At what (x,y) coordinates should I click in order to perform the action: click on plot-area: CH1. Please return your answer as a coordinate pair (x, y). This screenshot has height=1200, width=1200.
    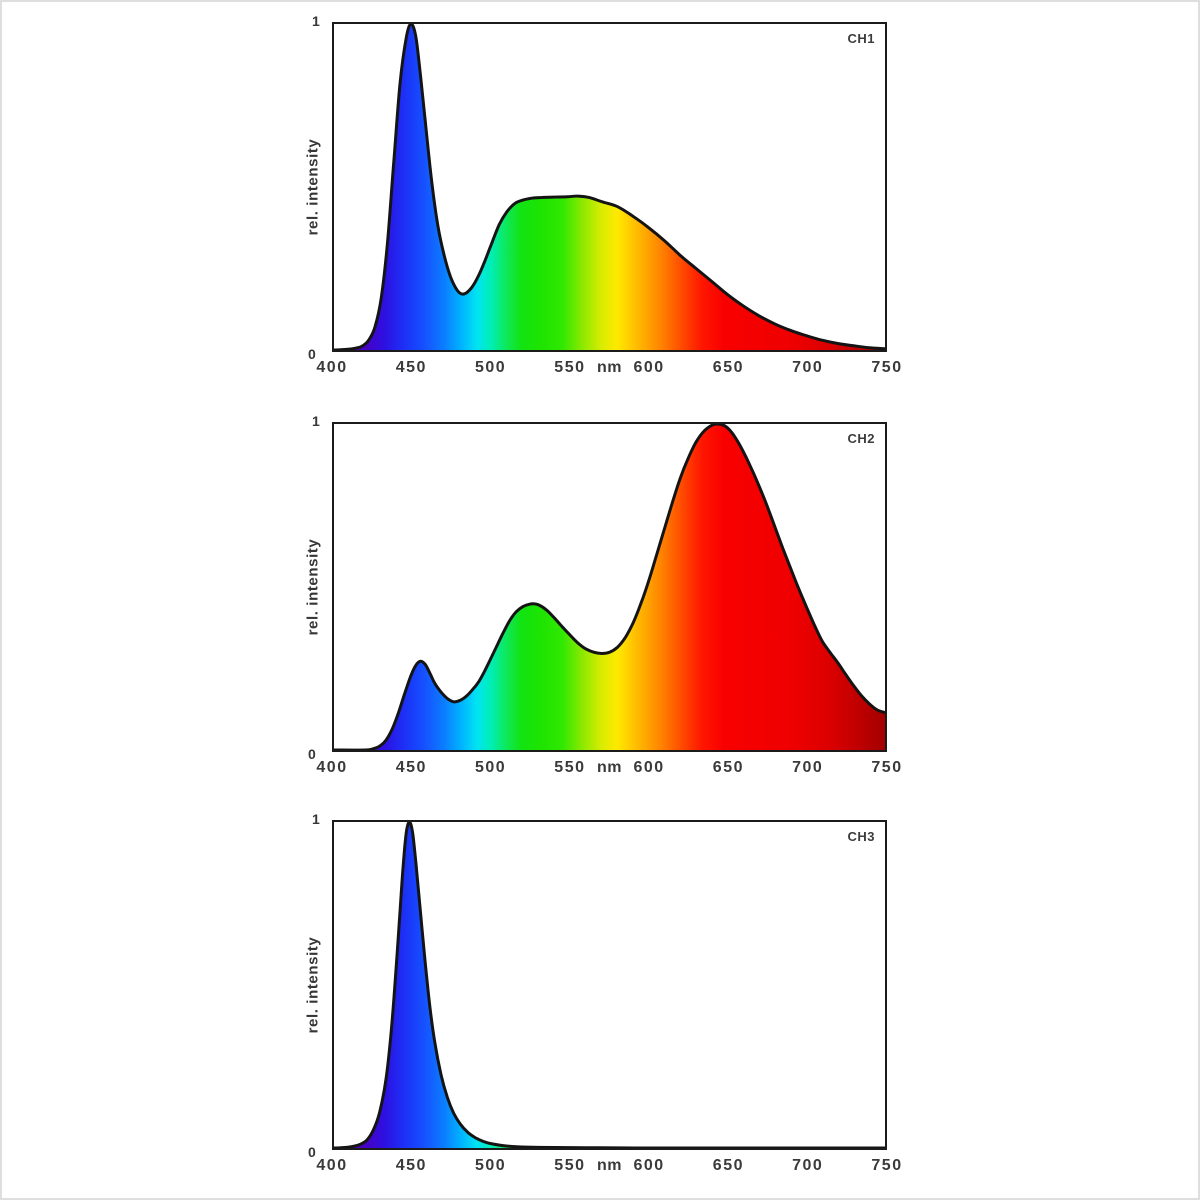
    Looking at the image, I should click on (609, 187).